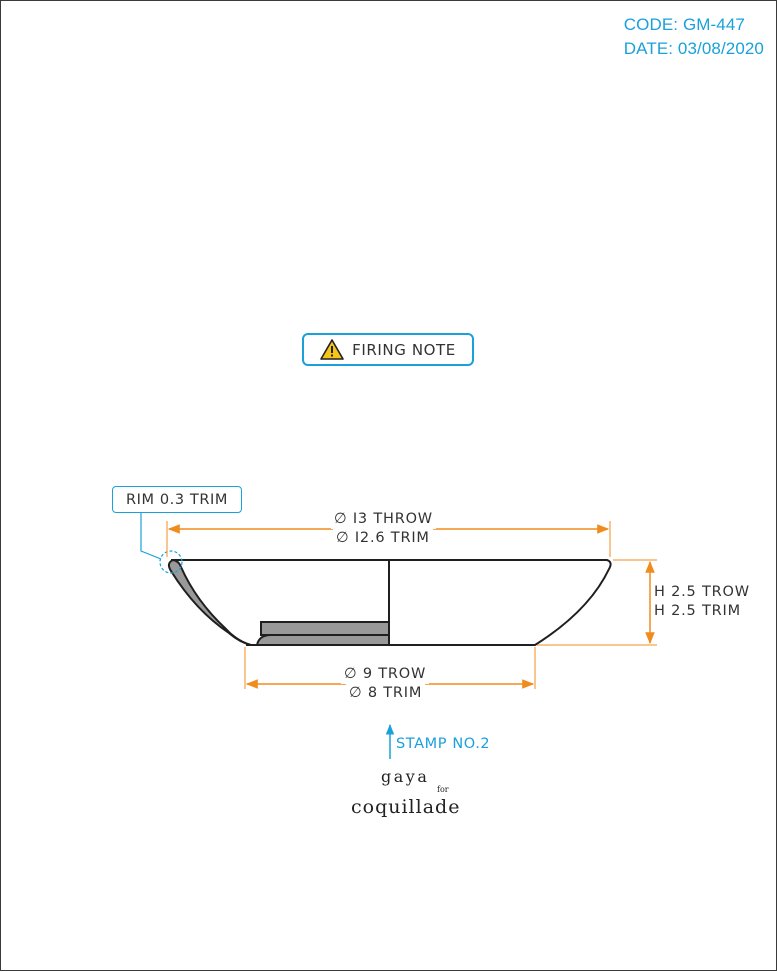 This screenshot has height=972, width=777. Describe the element at coordinates (443, 744) in the screenshot. I see `stamp-label: STAMP NO.2` at that location.